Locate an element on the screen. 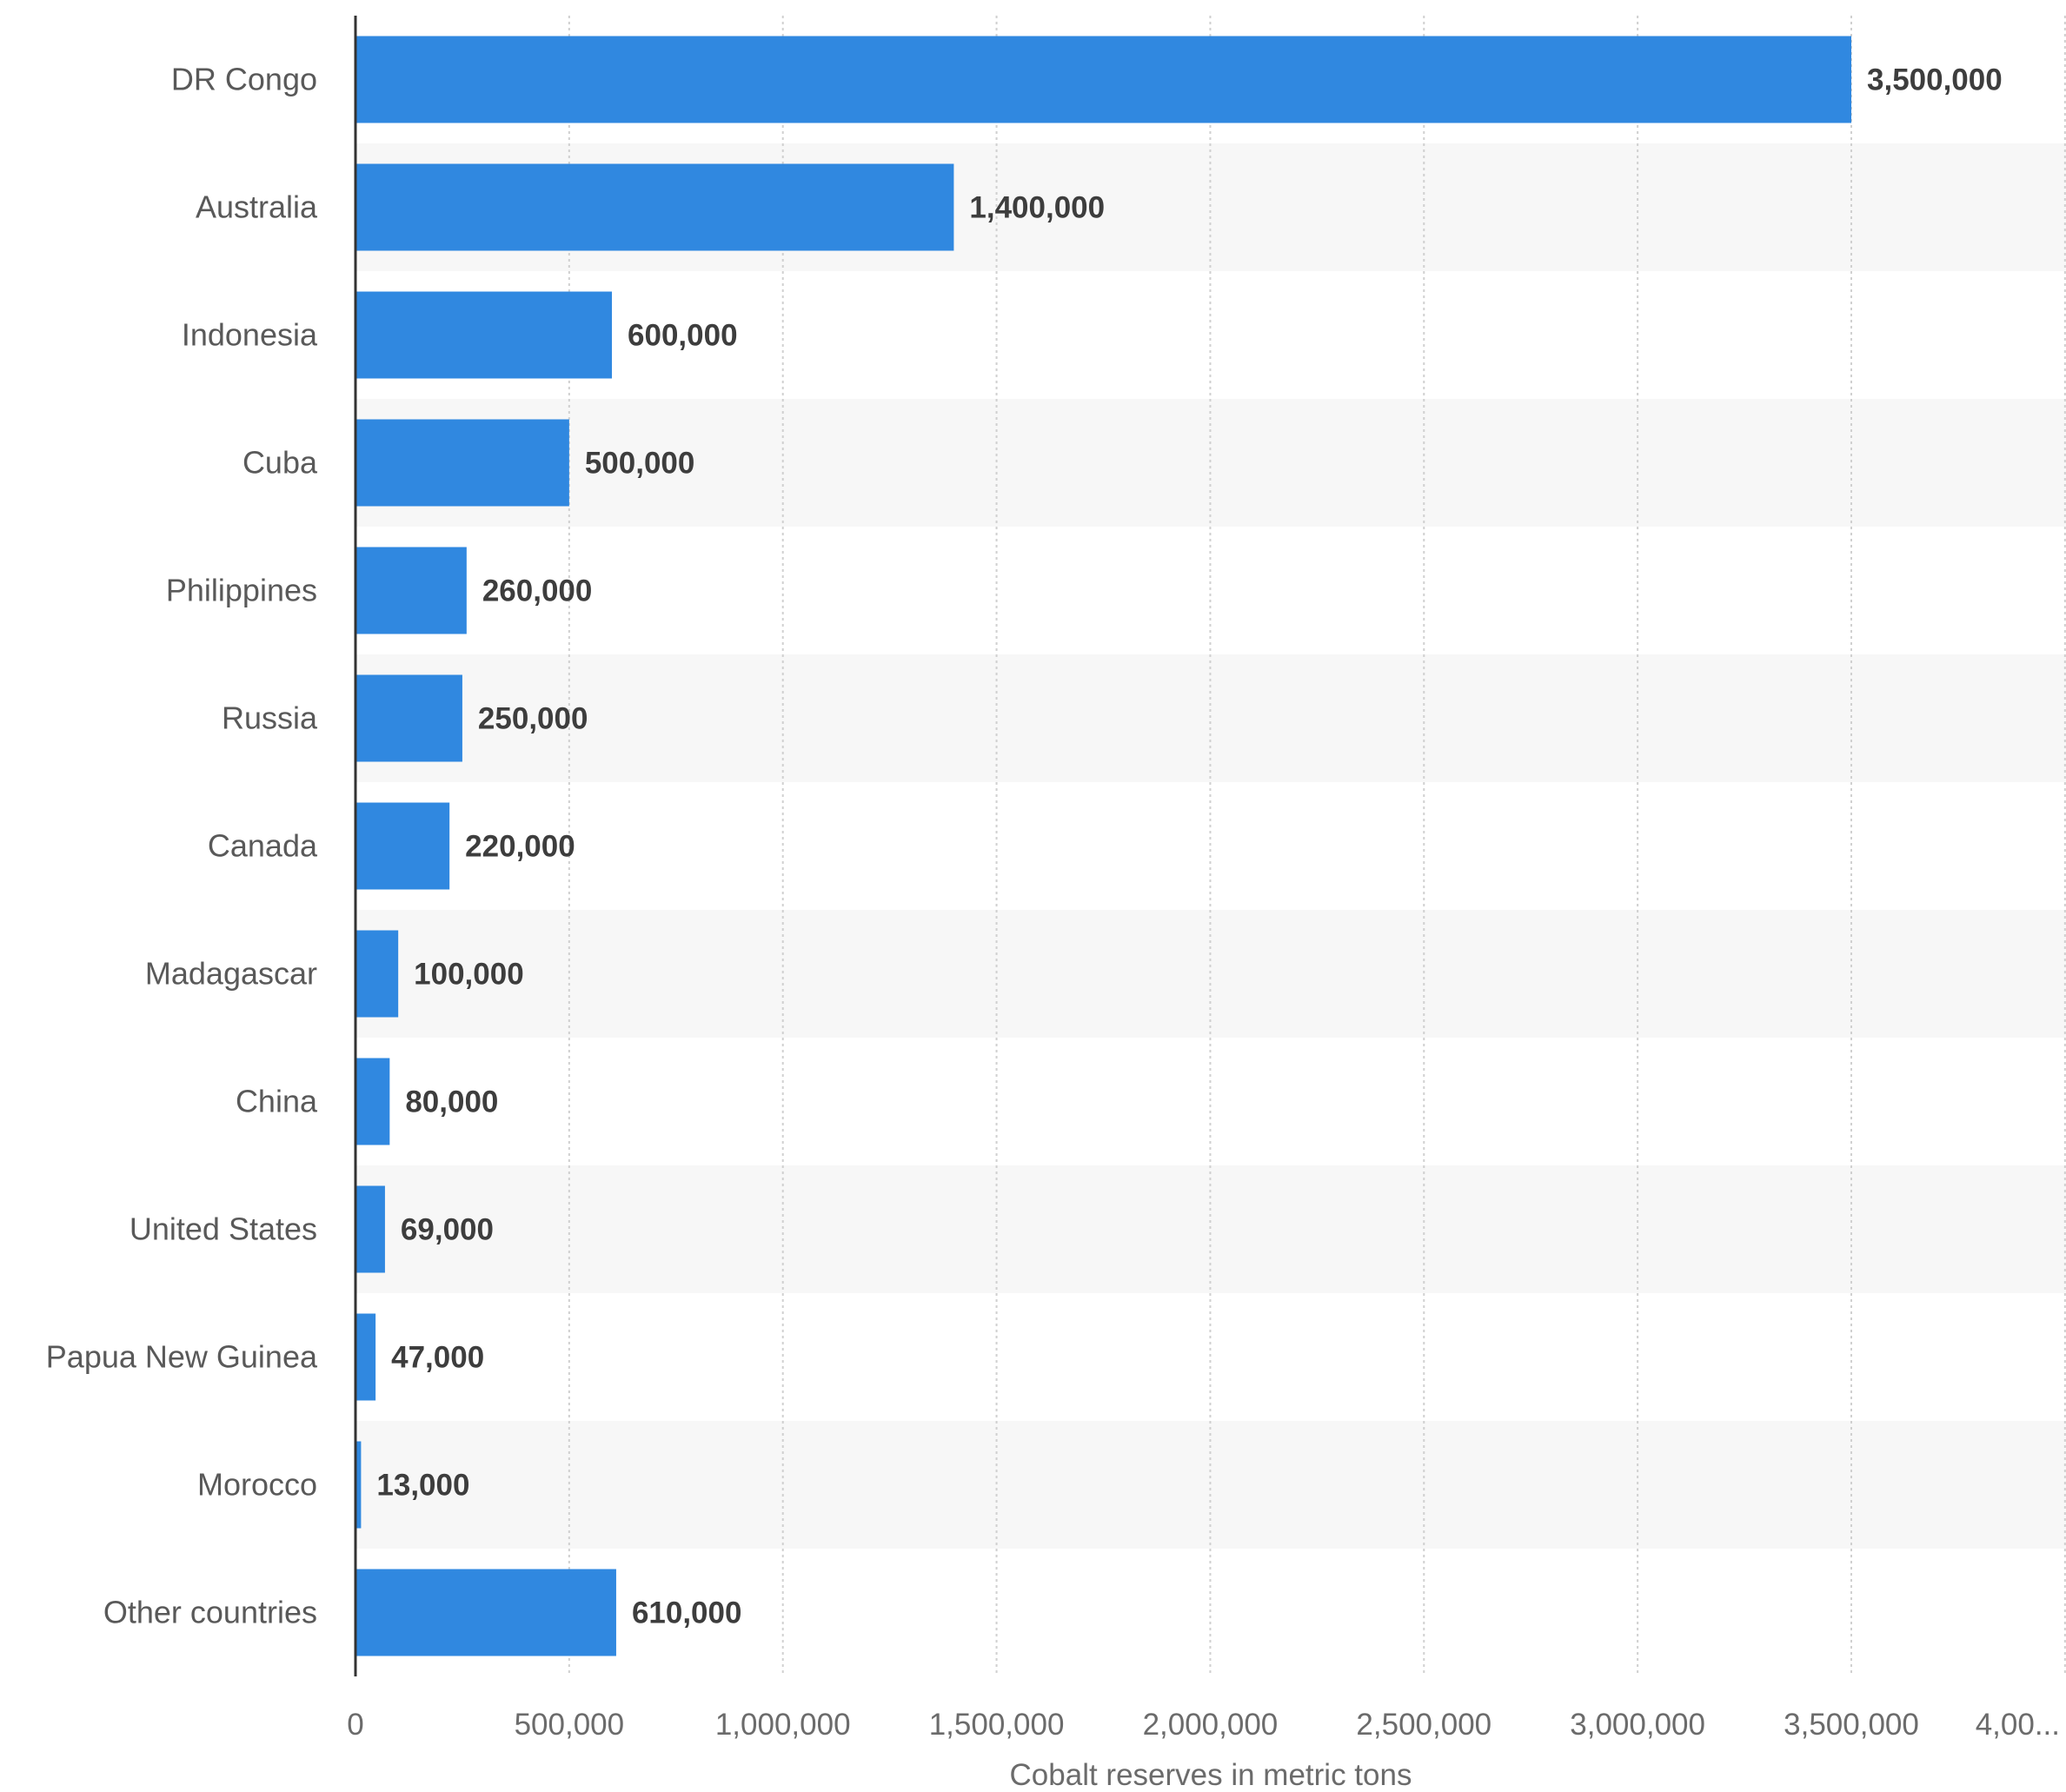  x-tick-label: 2,500,000 is located at coordinates (1423, 1725).